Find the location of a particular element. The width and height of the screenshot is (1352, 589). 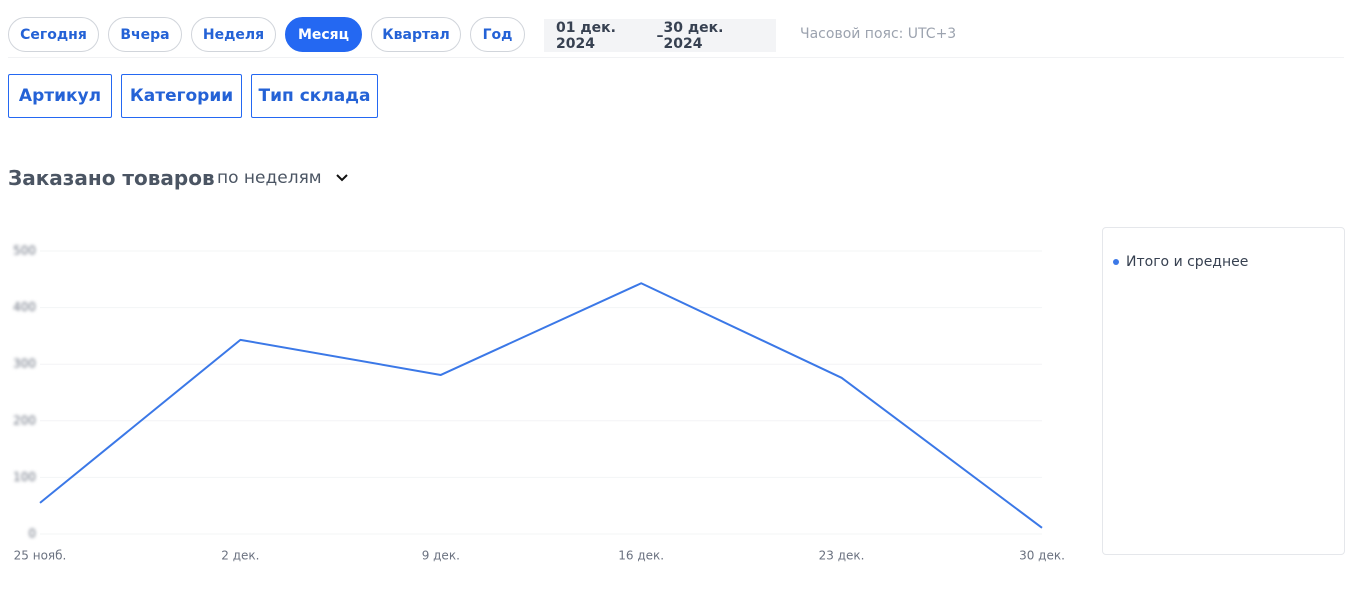

period-button: Год is located at coordinates (497, 34).